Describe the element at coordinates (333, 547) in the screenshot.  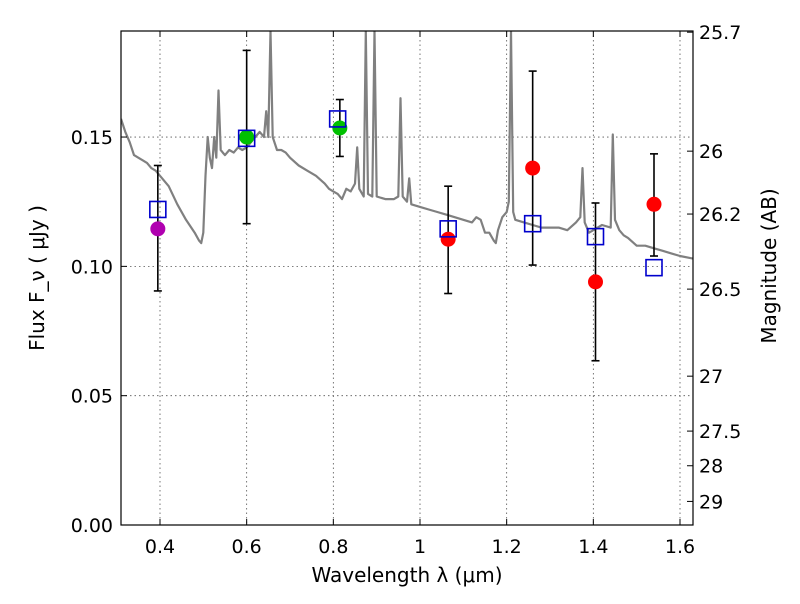
I see `x-tick-label: 0.8` at that location.